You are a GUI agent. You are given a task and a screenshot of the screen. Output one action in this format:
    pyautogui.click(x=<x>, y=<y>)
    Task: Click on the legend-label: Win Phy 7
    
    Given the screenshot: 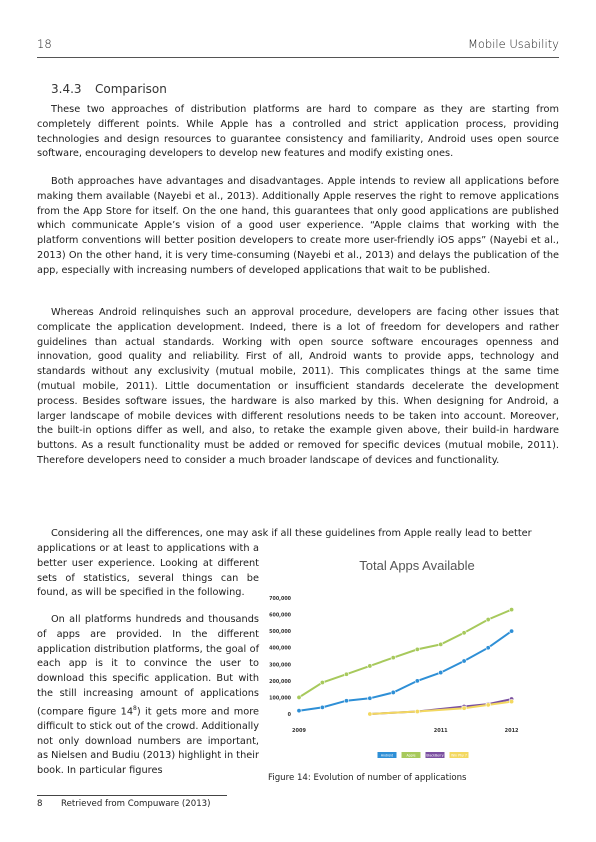 What is the action you would take?
    pyautogui.click(x=459, y=756)
    